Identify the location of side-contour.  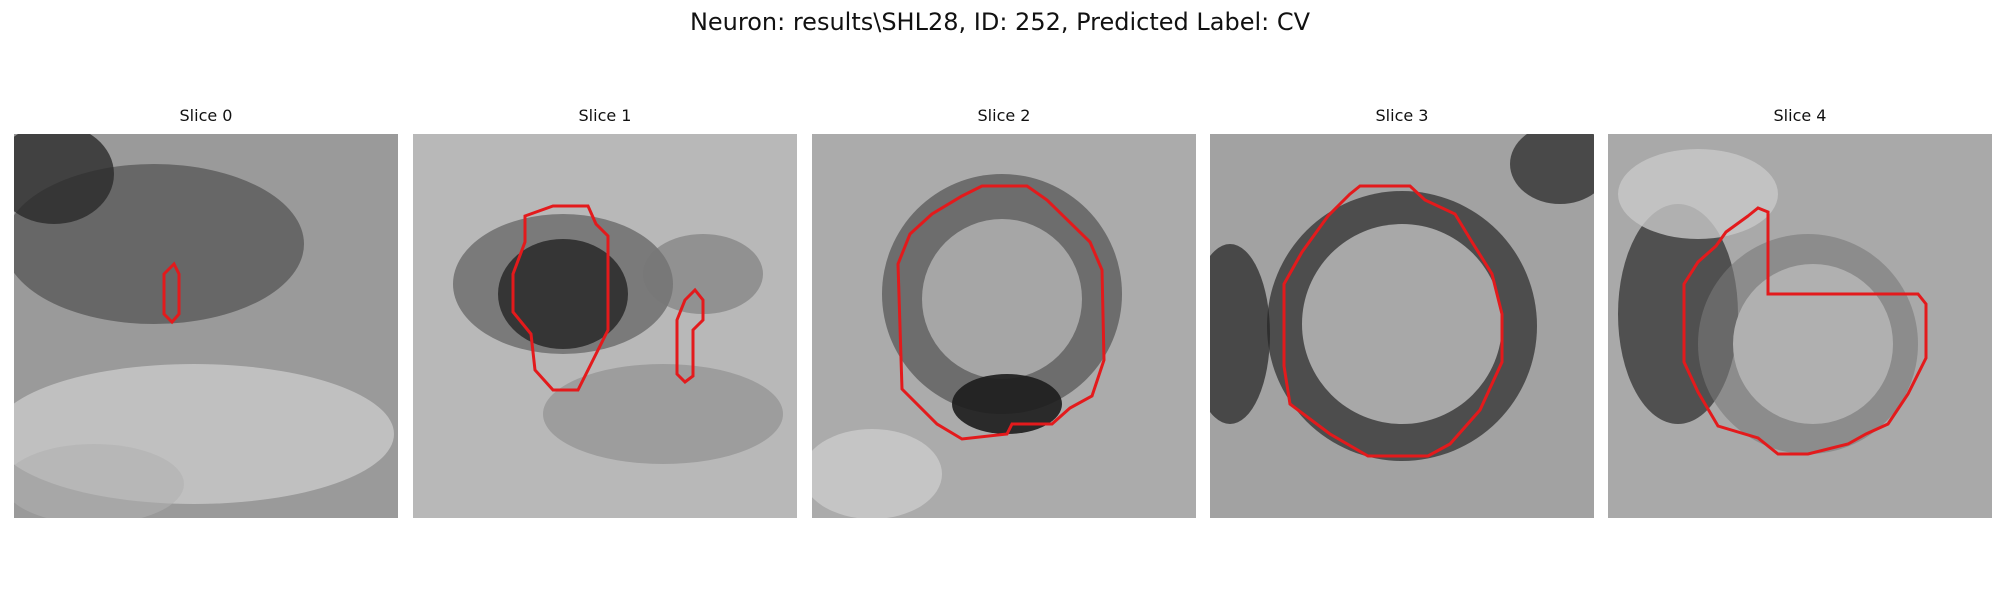
(690, 335).